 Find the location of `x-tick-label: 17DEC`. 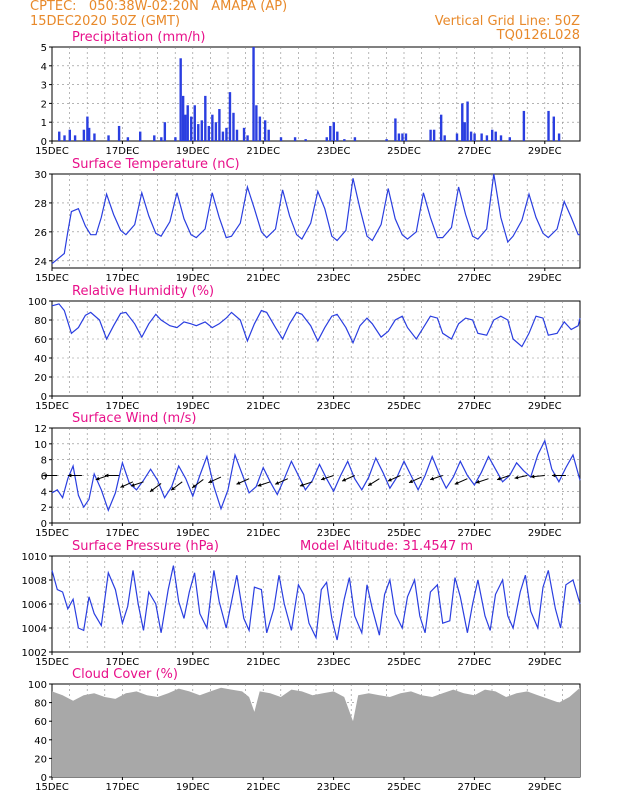

x-tick-label: 17DEC is located at coordinates (123, 533).